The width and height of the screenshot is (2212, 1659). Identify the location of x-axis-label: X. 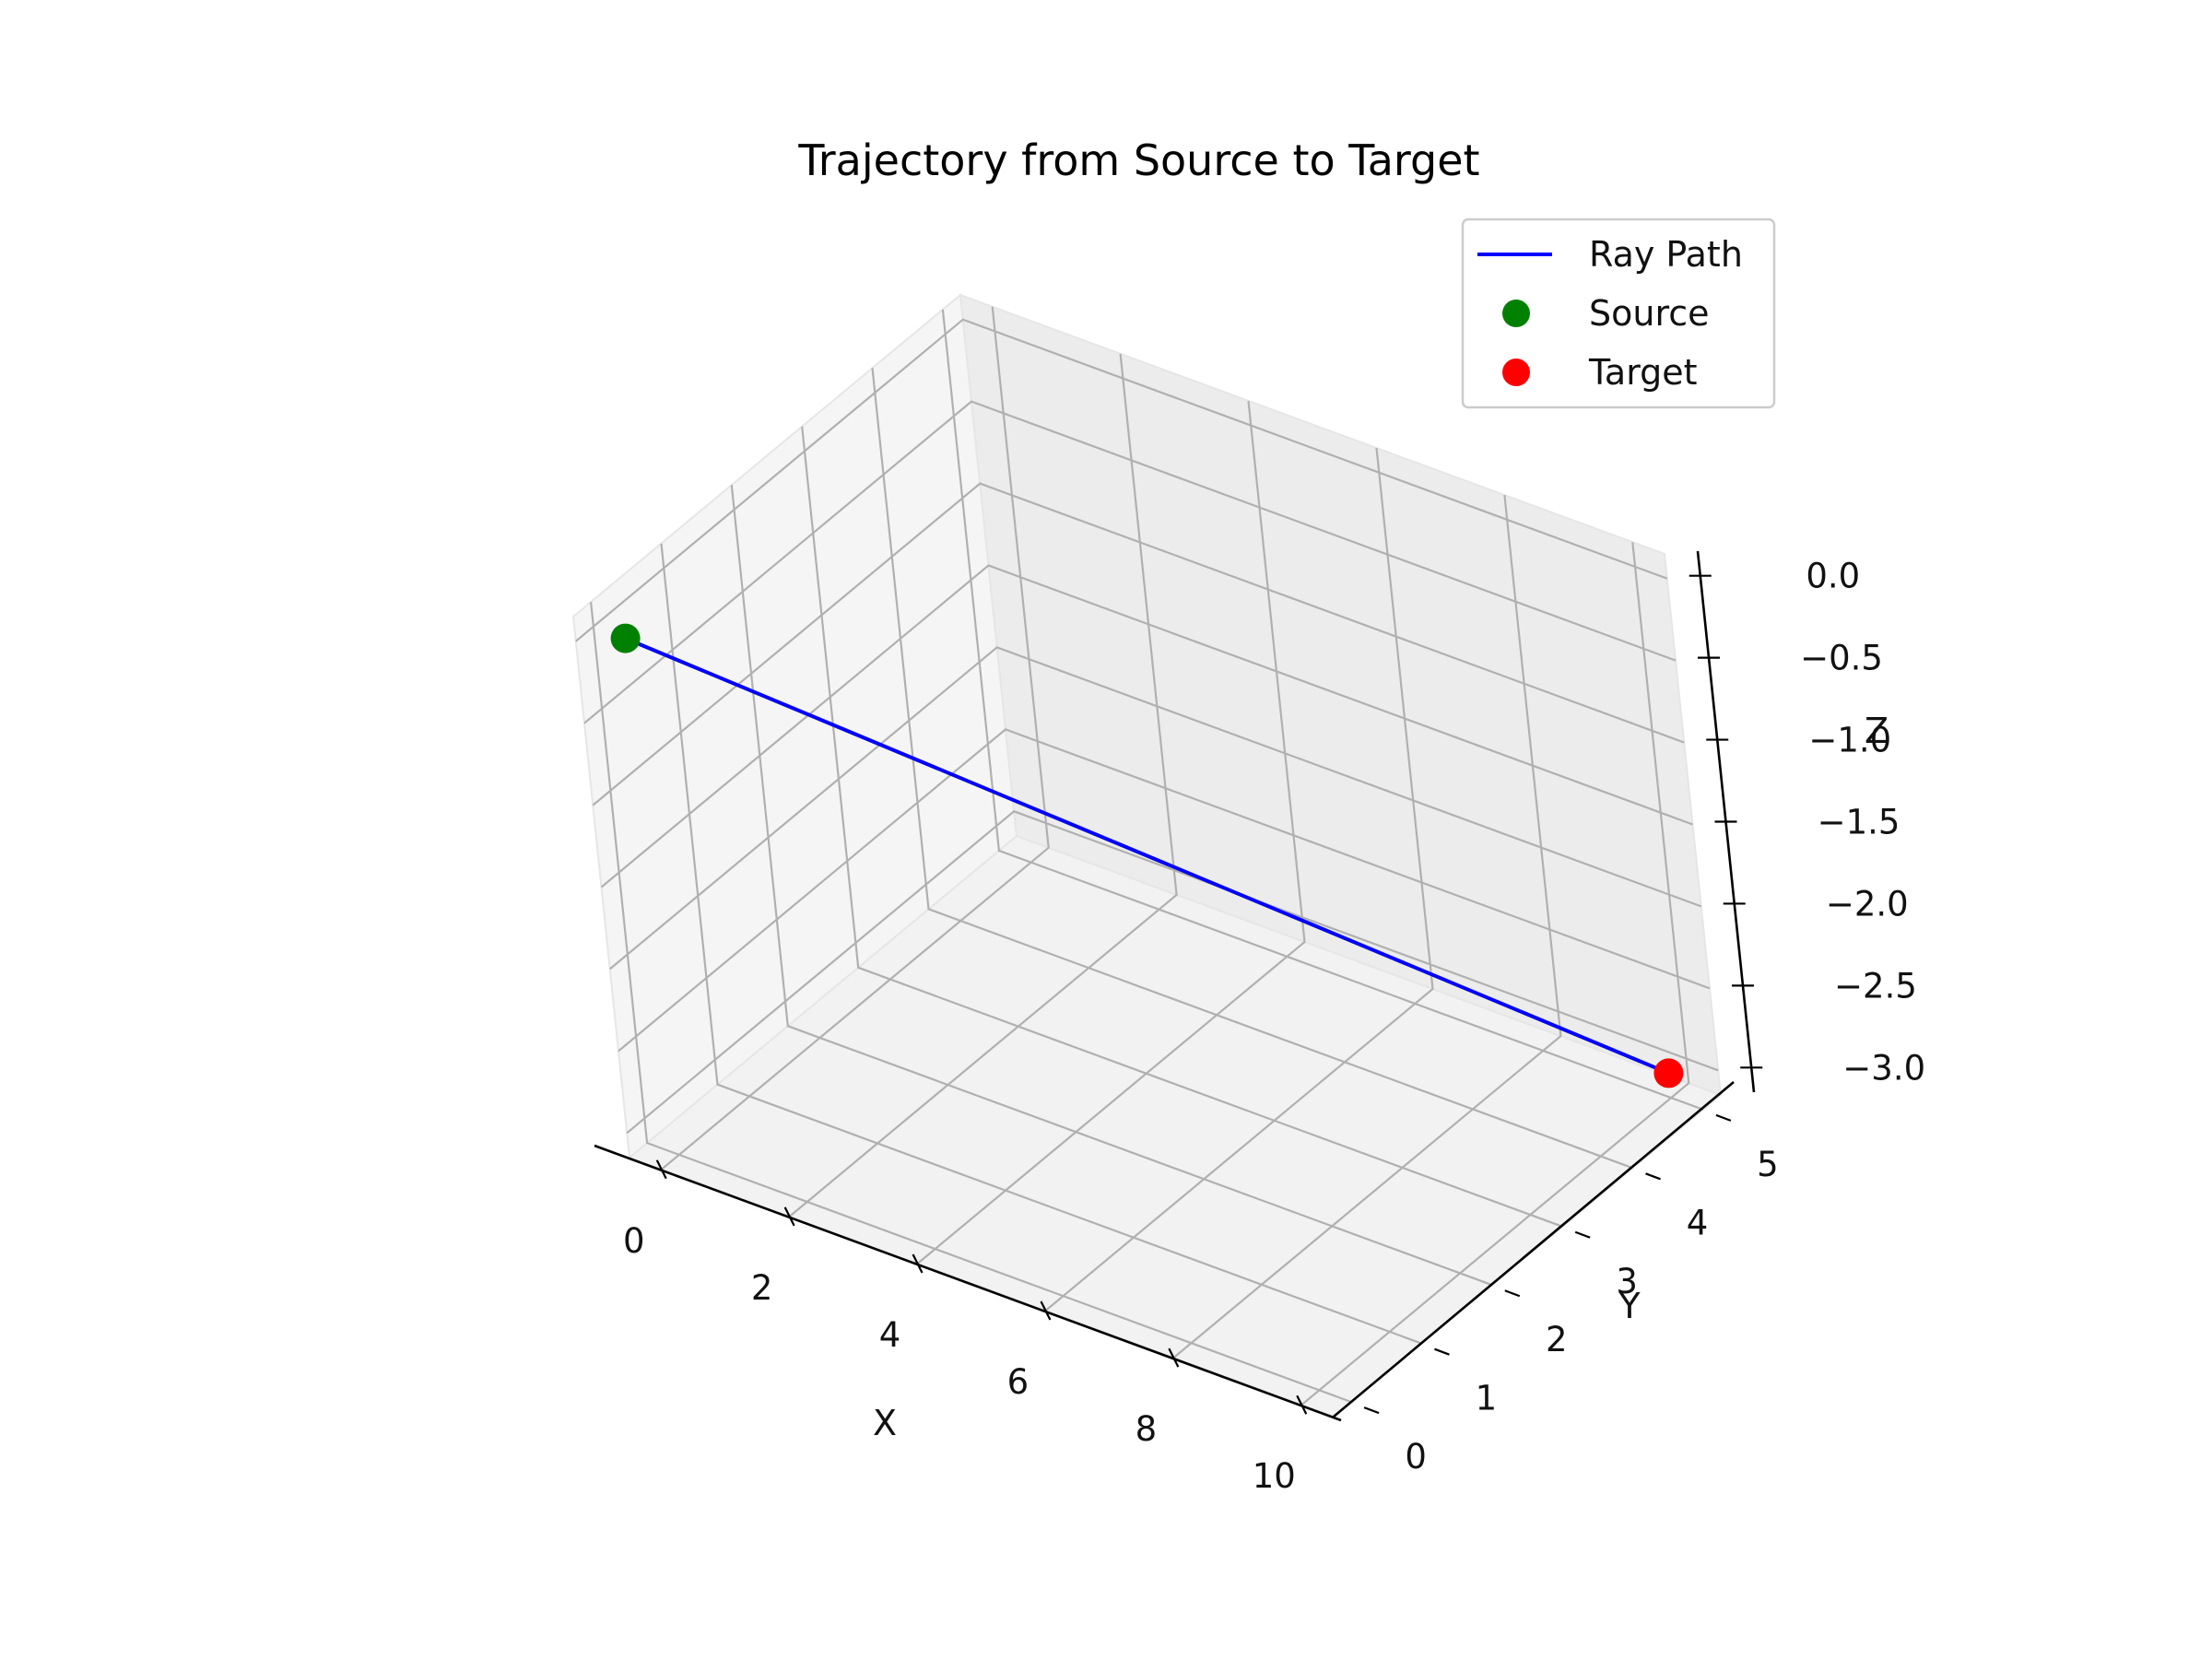
(885, 1423).